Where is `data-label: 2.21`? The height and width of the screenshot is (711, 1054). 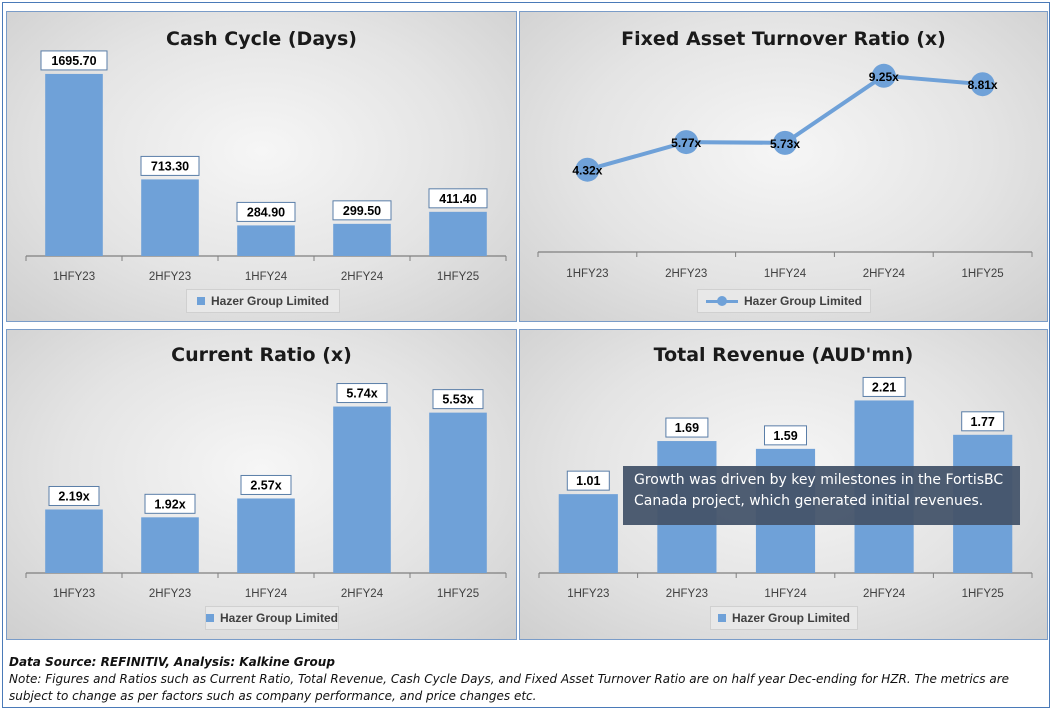
data-label: 2.21 is located at coordinates (884, 387).